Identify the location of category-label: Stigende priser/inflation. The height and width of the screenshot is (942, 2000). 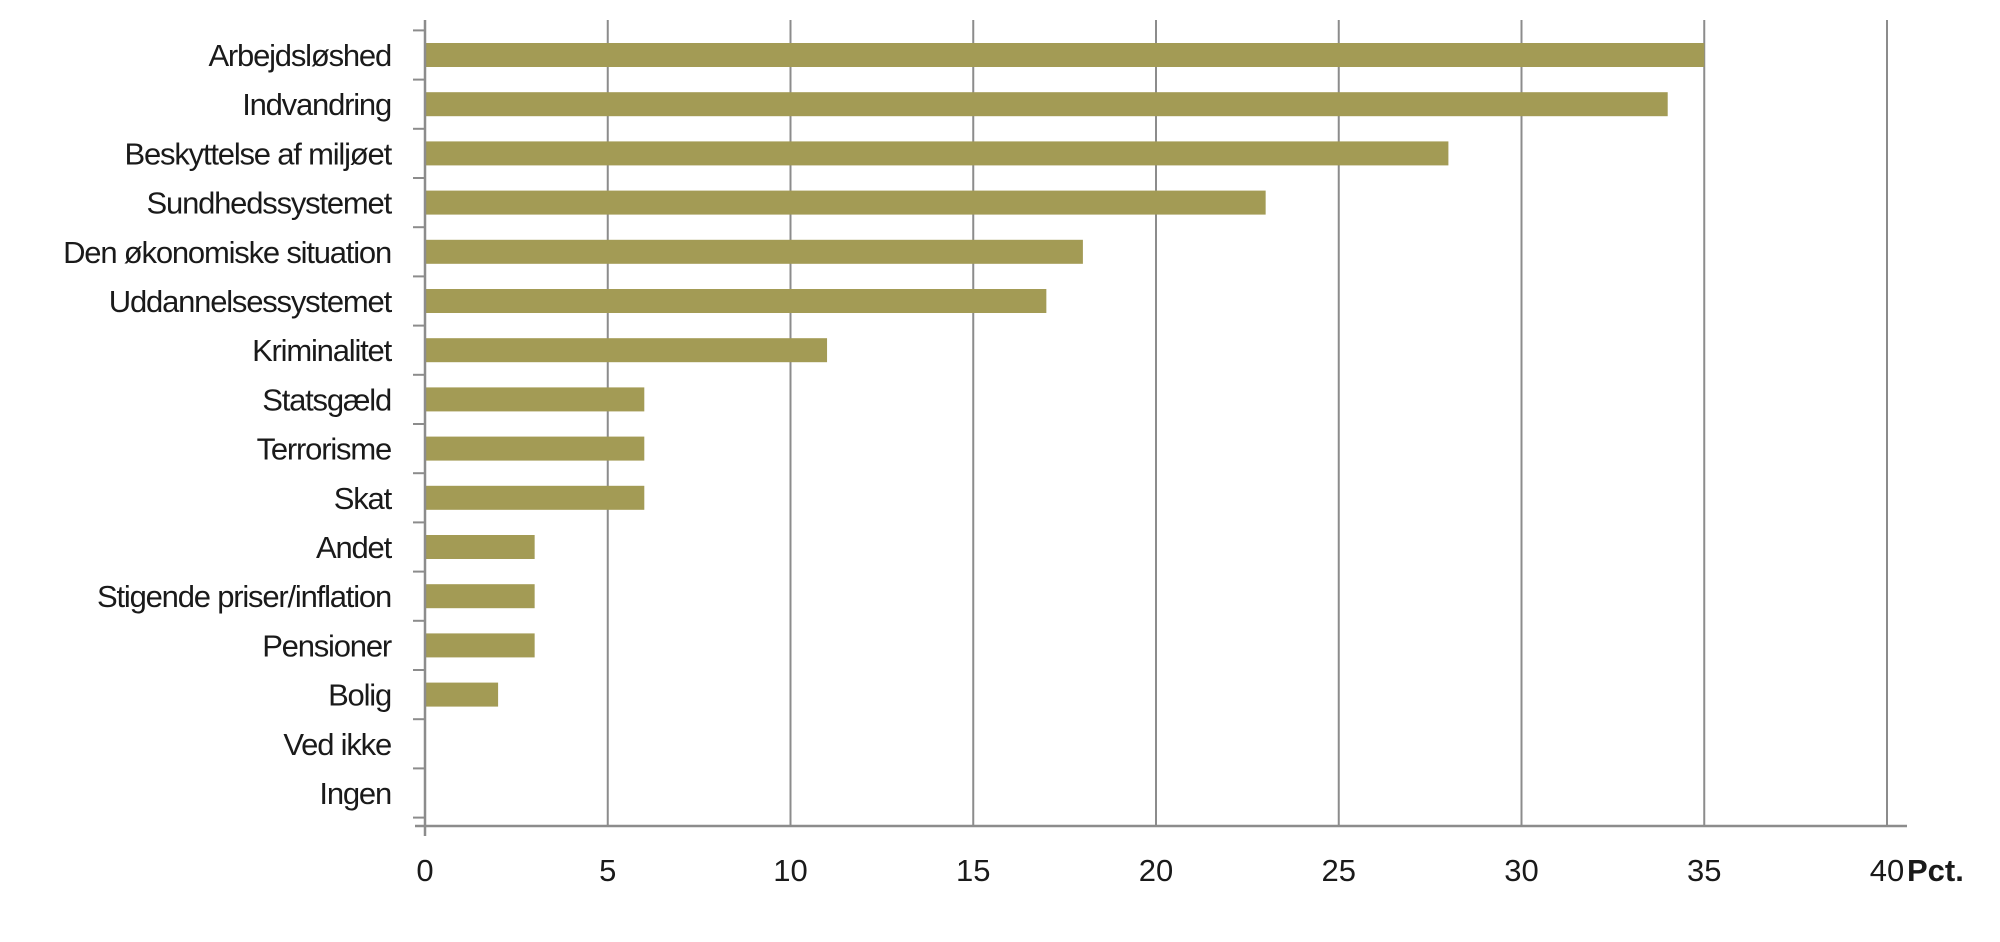
(244, 596).